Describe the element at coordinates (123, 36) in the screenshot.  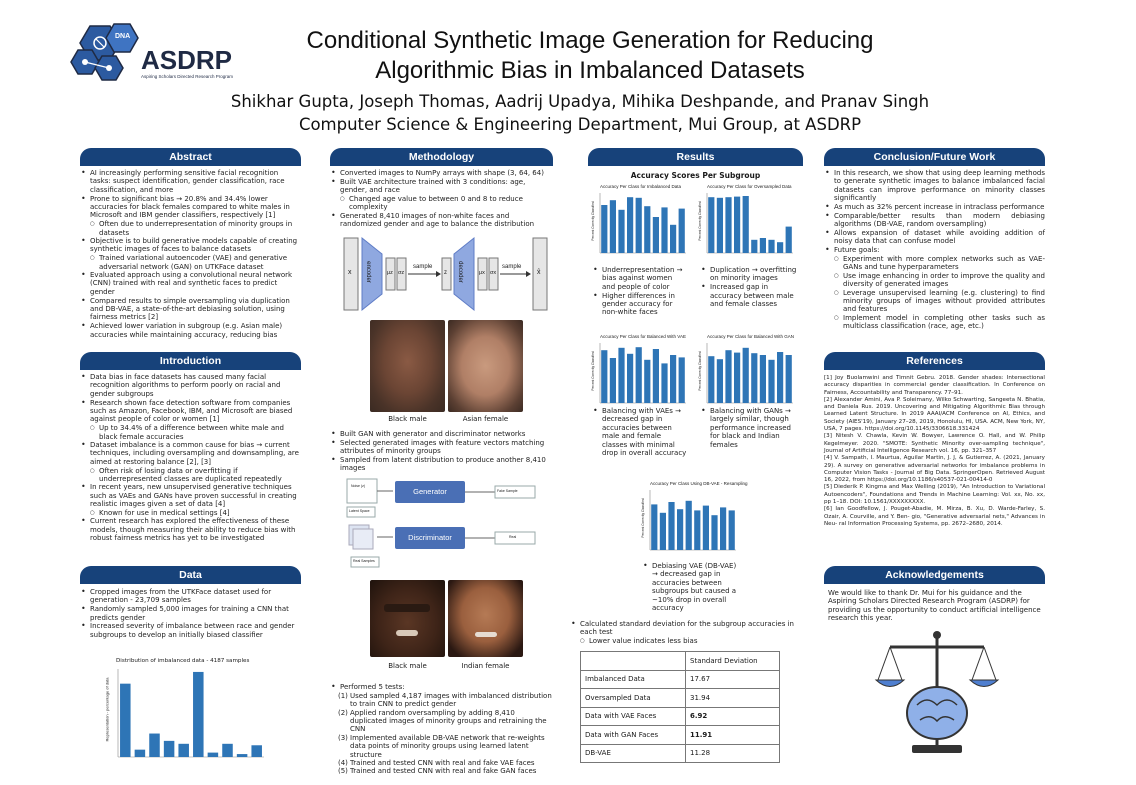
I see `logo-badge: DNA` at that location.